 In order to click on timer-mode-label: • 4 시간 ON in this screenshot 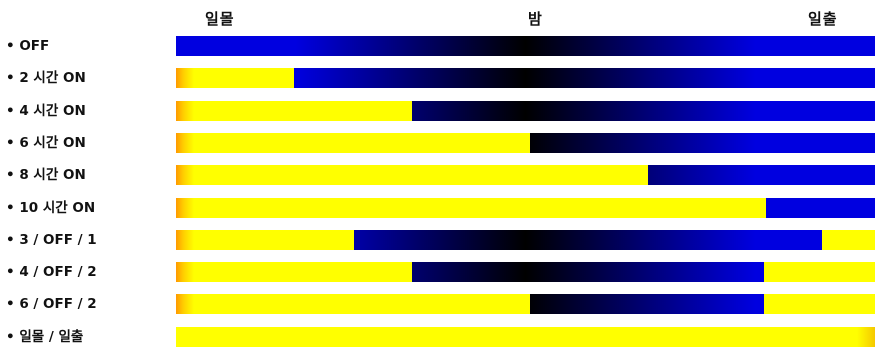, I will do `click(46, 111)`.